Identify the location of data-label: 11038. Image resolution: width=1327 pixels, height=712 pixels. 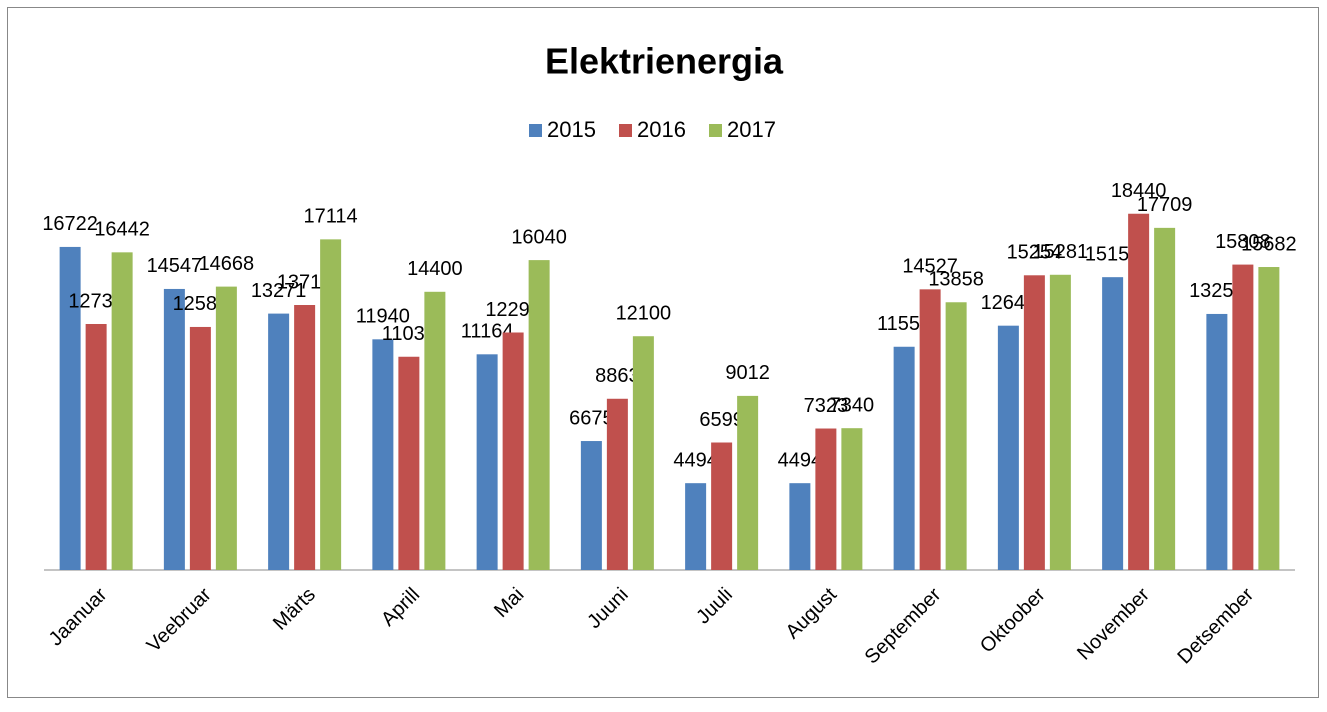
(409, 334).